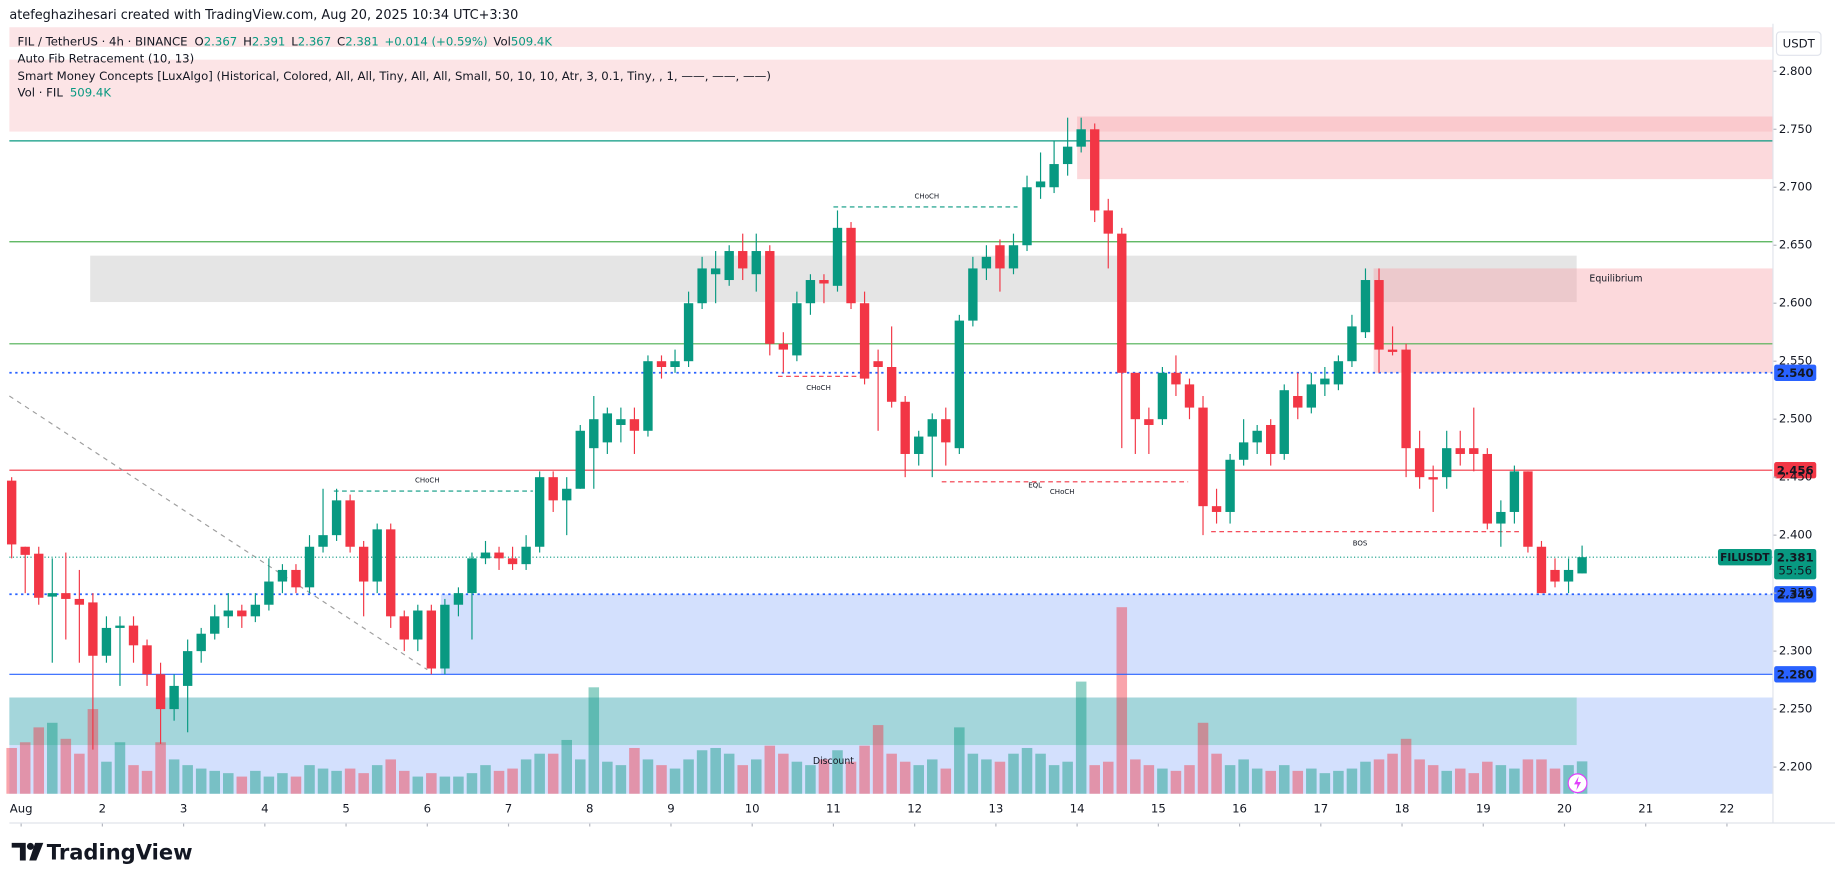 The width and height of the screenshot is (1835, 883). I want to click on x-tick-label: 17, so click(1320, 808).